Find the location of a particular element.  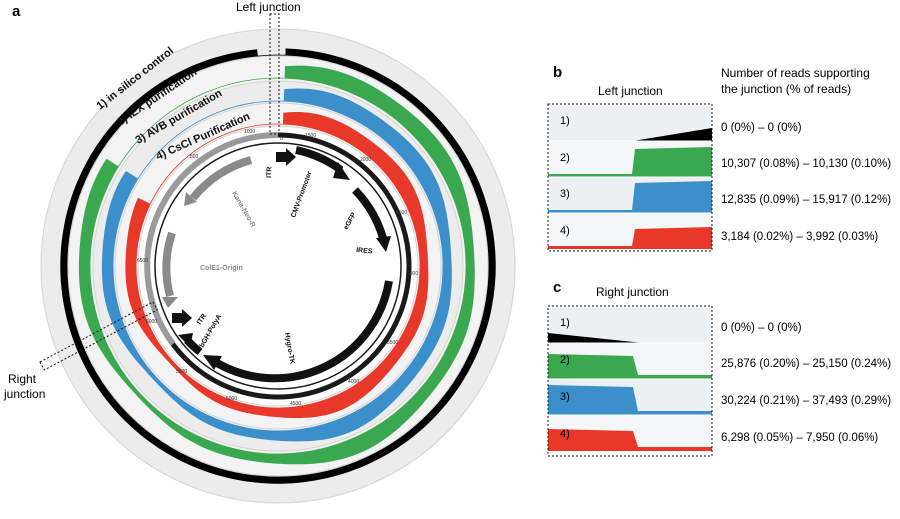

right-row-1-counts: 0 (0%) – 0 (0%) is located at coordinates (761, 328).